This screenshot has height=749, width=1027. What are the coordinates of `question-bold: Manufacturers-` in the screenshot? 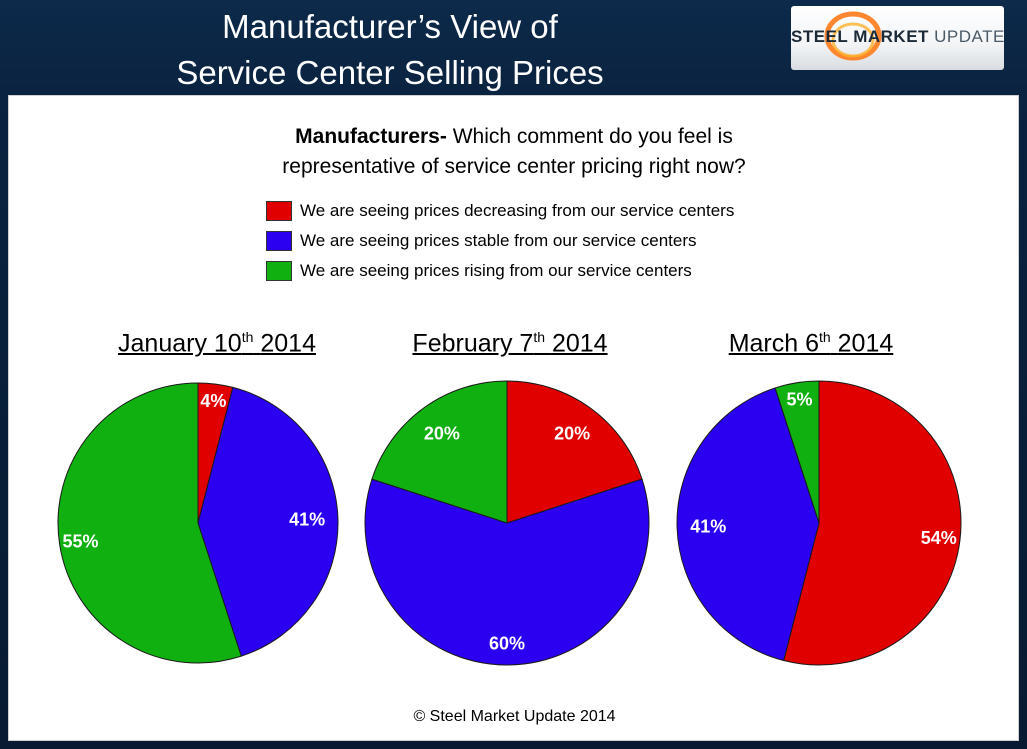 It's located at (371, 136).